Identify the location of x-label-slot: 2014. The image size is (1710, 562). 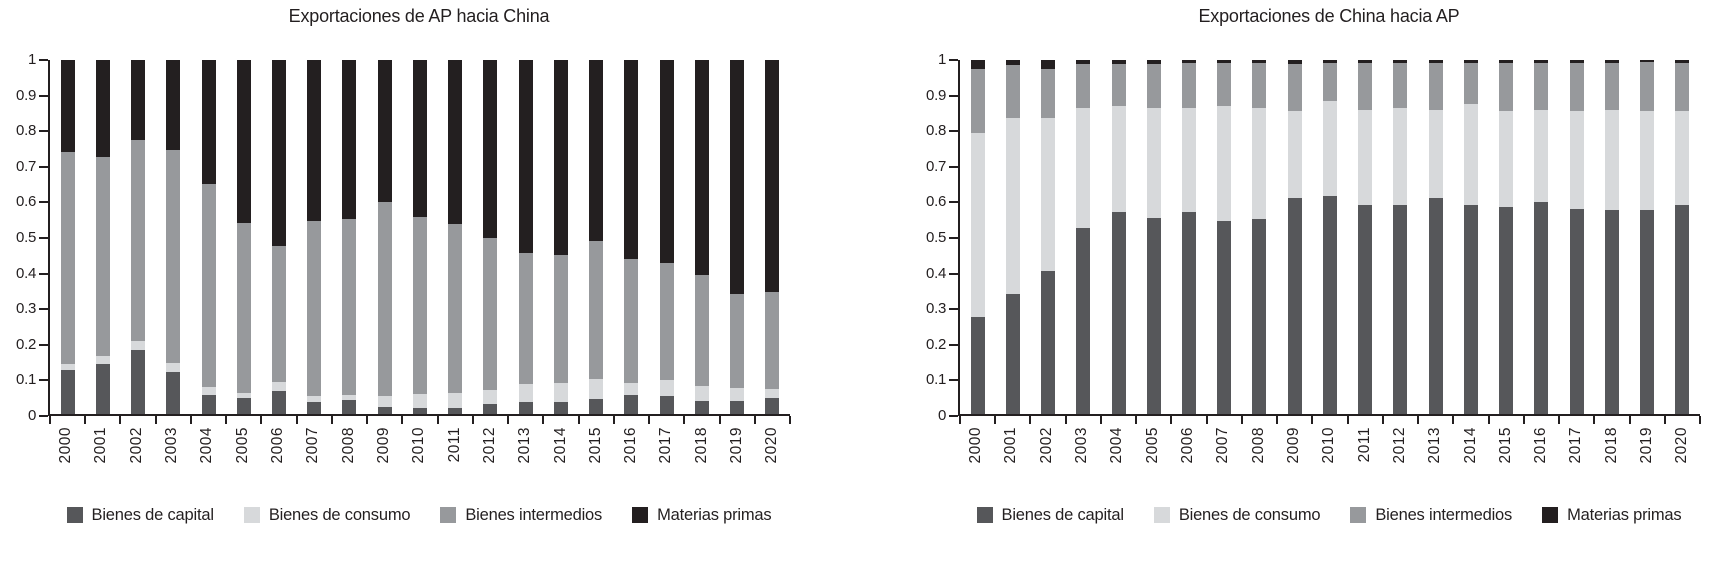
(560, 465).